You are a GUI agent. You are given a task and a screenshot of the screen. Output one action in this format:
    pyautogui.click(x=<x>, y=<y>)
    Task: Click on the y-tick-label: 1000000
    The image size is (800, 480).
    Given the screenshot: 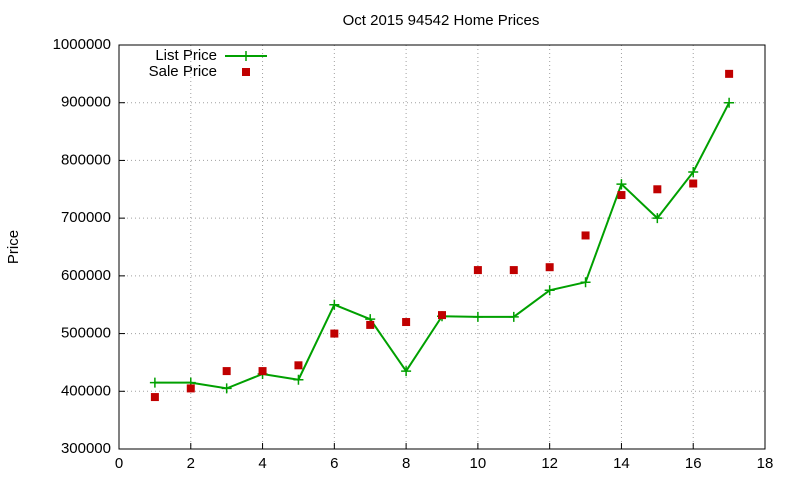 What is the action you would take?
    pyautogui.click(x=82, y=44)
    